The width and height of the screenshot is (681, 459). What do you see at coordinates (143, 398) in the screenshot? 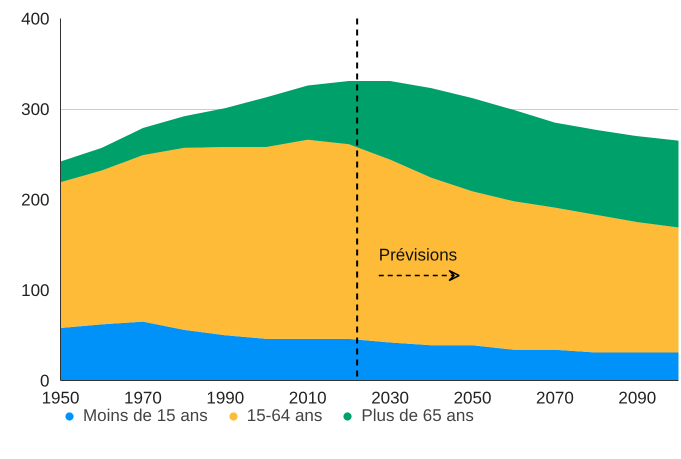
I see `x-tick-label: 1970` at bounding box center [143, 398].